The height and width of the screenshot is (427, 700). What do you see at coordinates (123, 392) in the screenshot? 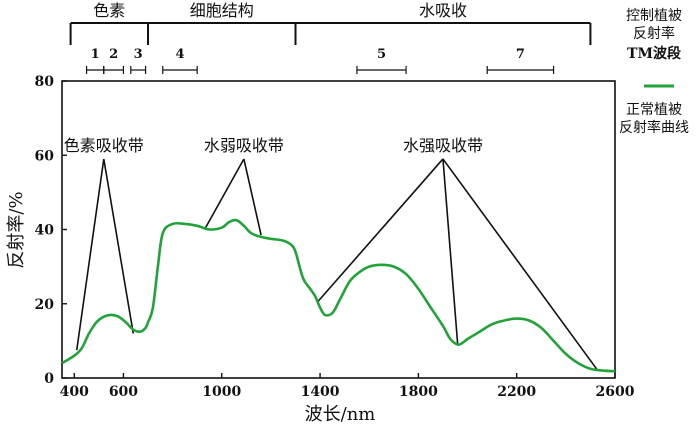
I see `x-tick-label: 600` at bounding box center [123, 392].